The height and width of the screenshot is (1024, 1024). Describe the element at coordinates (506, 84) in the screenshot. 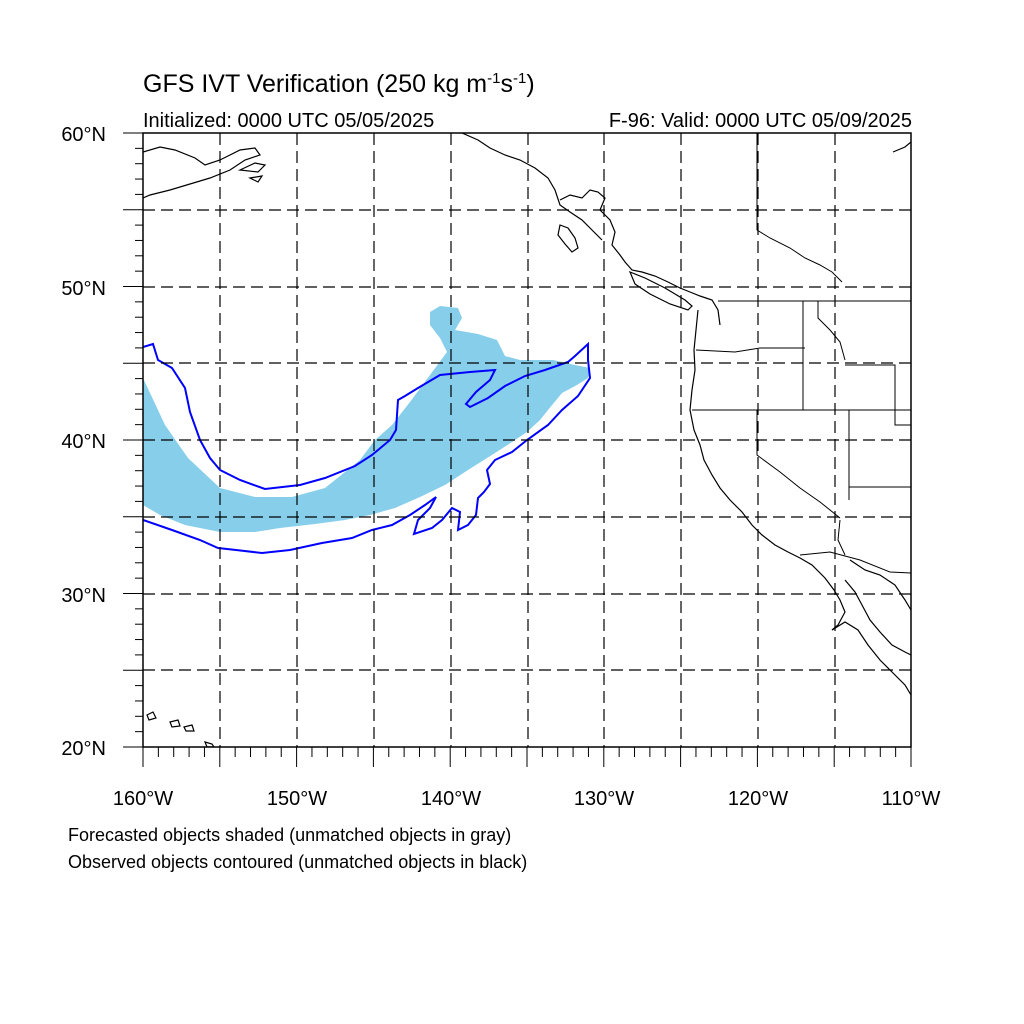

I see `title-mid: s` at that location.